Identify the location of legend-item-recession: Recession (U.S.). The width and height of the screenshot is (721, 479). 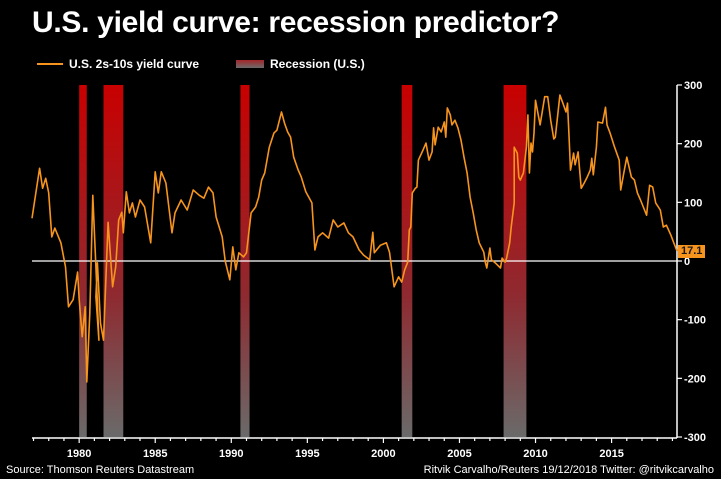
(300, 64).